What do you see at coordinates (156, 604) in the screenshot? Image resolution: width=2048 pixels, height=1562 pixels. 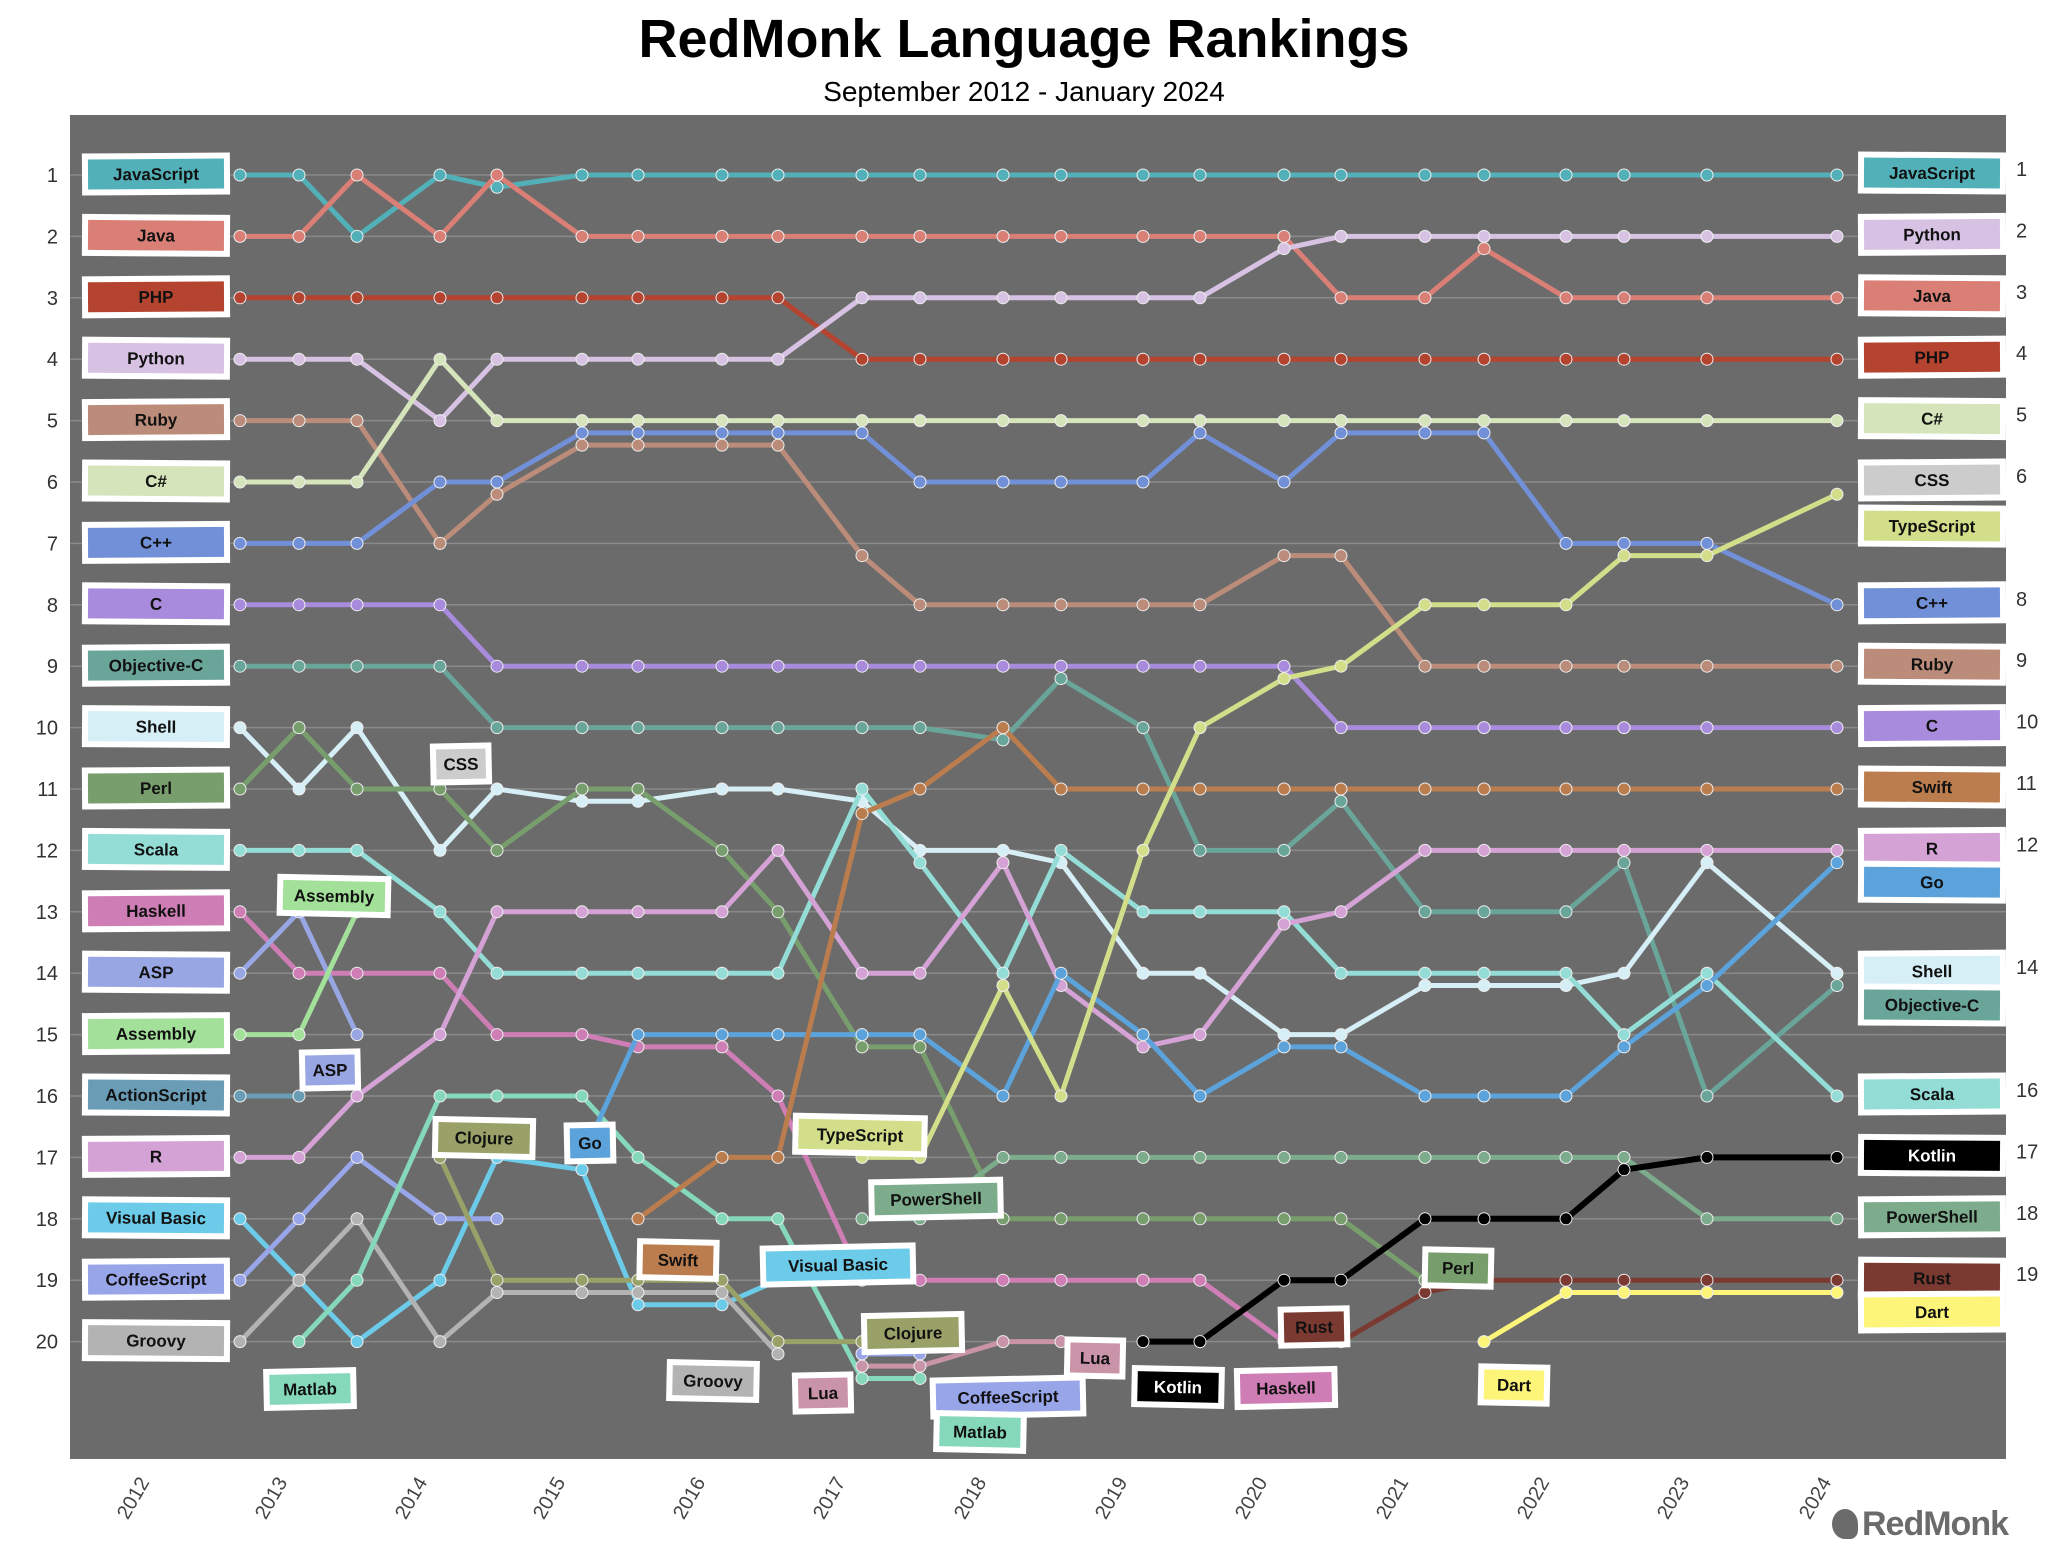 I see `label-c: C` at bounding box center [156, 604].